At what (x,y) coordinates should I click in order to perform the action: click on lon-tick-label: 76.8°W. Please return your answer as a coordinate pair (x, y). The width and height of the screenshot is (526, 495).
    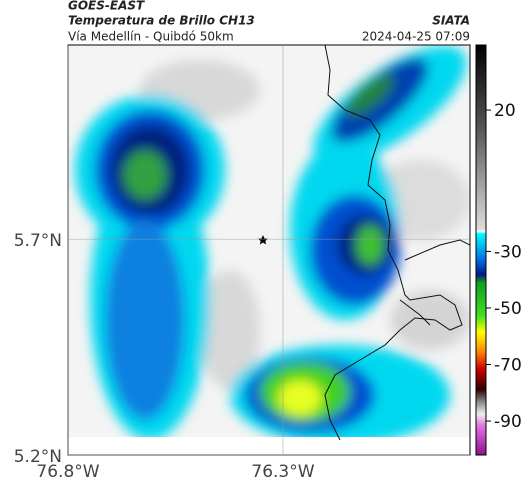
    Looking at the image, I should click on (67, 472).